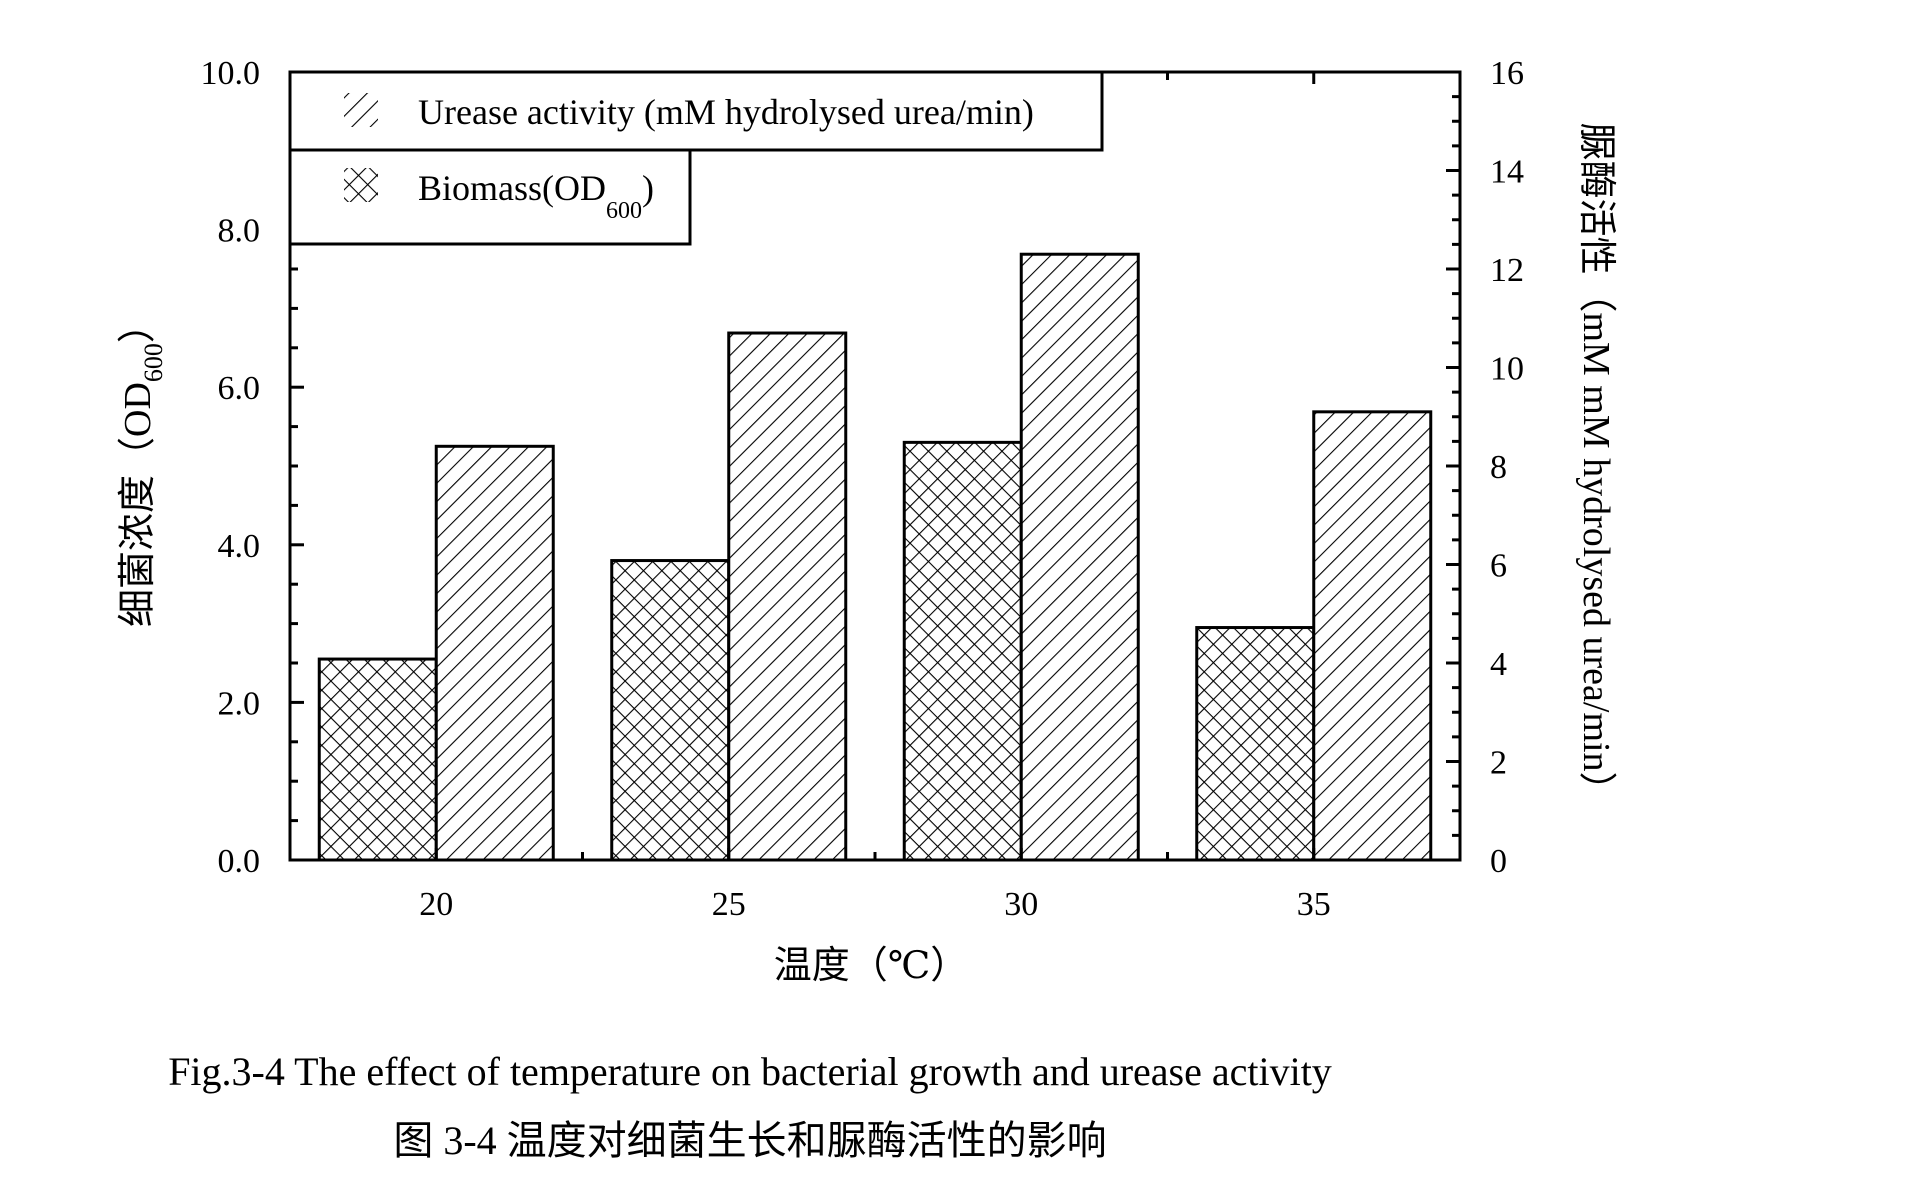 The image size is (1929, 1192). I want to click on y-right-tick-label: 8, so click(1498, 467).